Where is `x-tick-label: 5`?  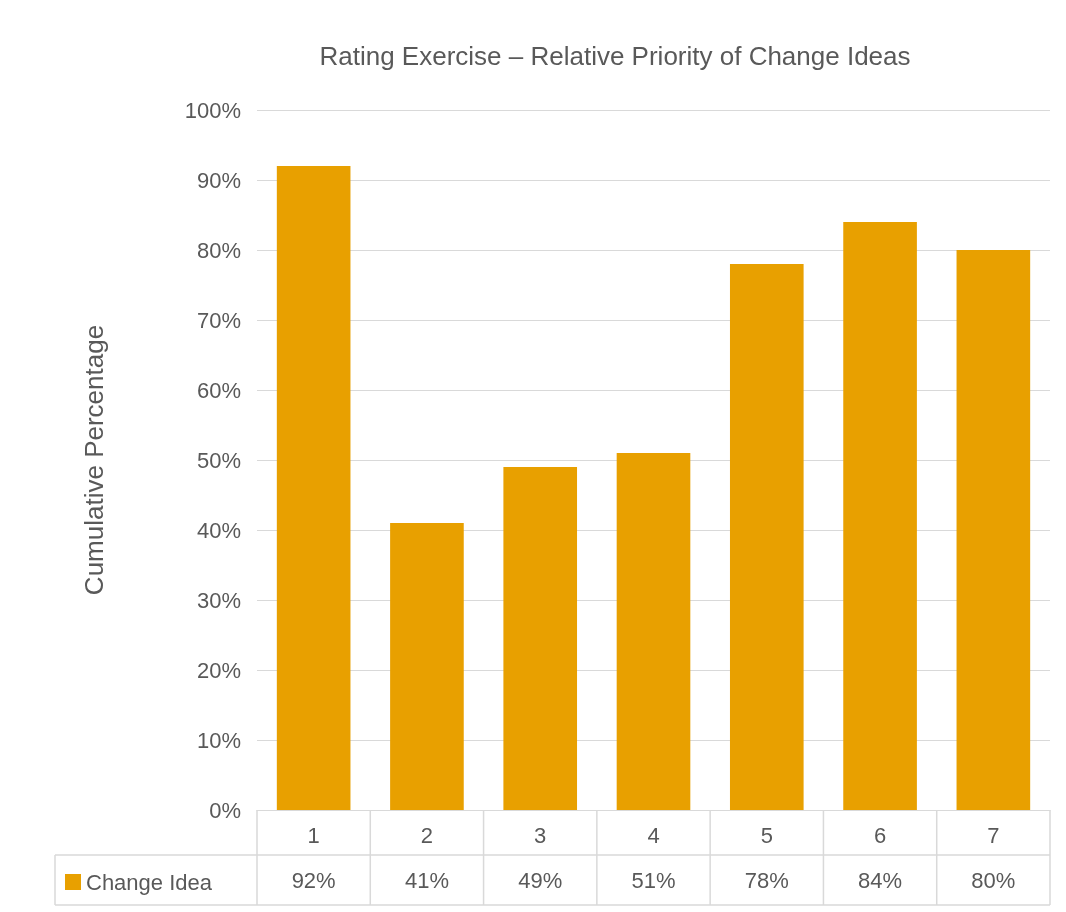 x-tick-label: 5 is located at coordinates (766, 835).